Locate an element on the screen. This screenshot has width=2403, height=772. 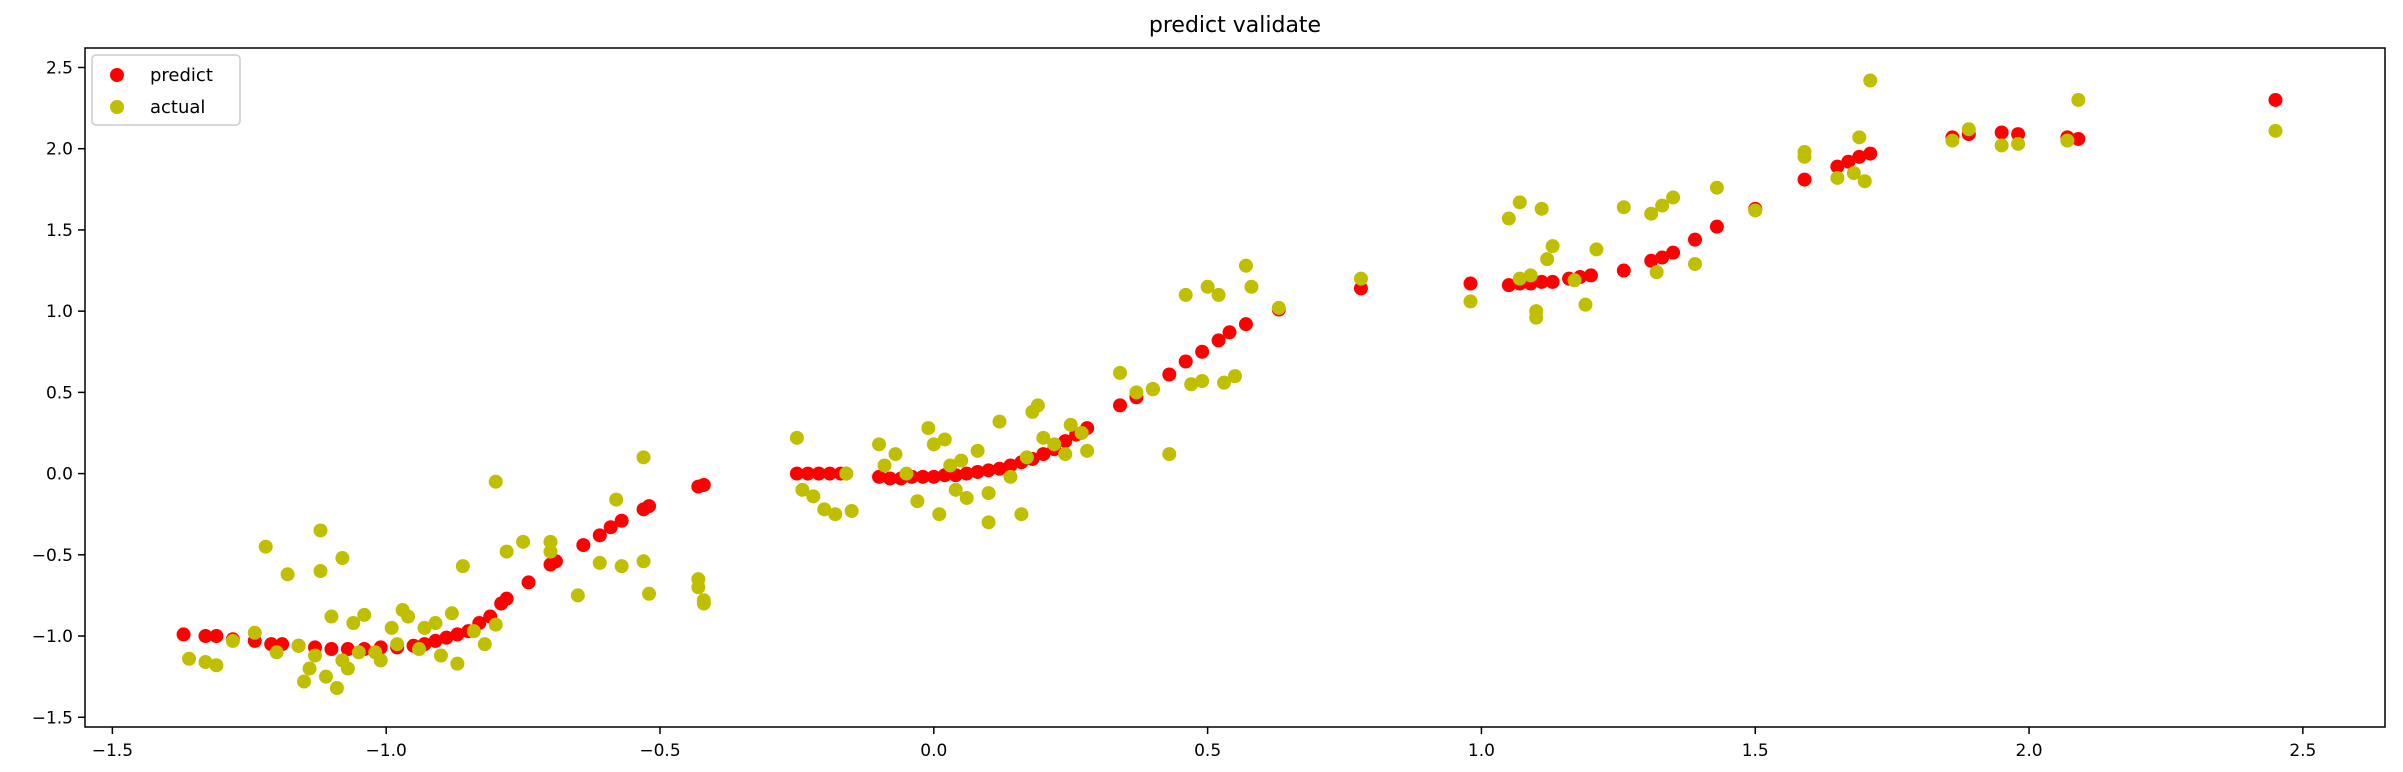
x-tick-label: 1.5 is located at coordinates (1755, 751).